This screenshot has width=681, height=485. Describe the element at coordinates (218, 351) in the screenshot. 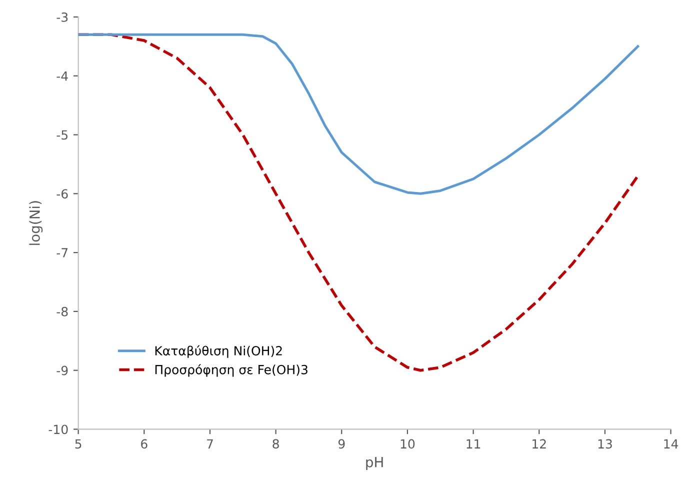

I see `legend-label: Καταβύθιση Ni(OH)2` at that location.